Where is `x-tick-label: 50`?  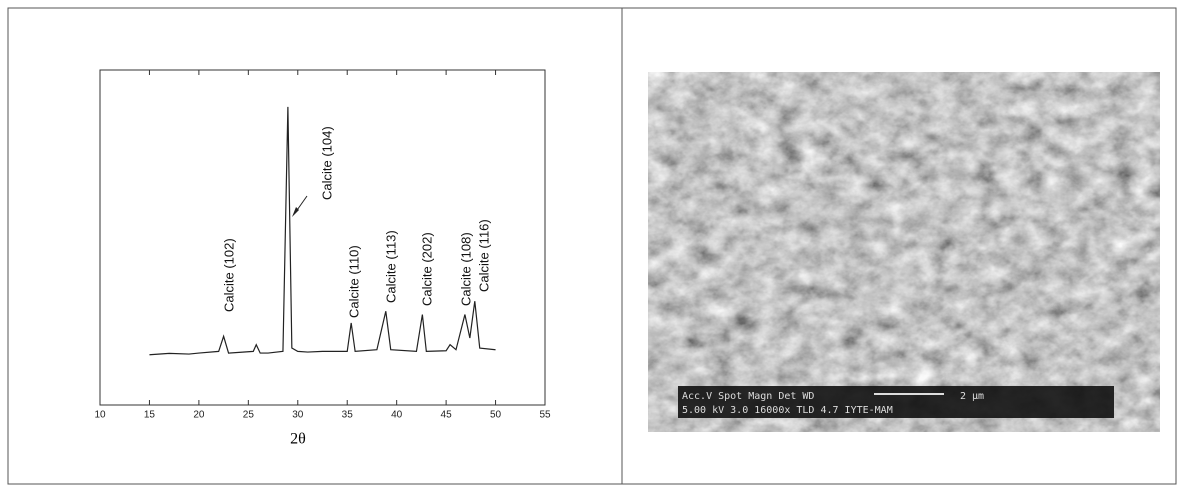
x-tick-label: 50 is located at coordinates (496, 415).